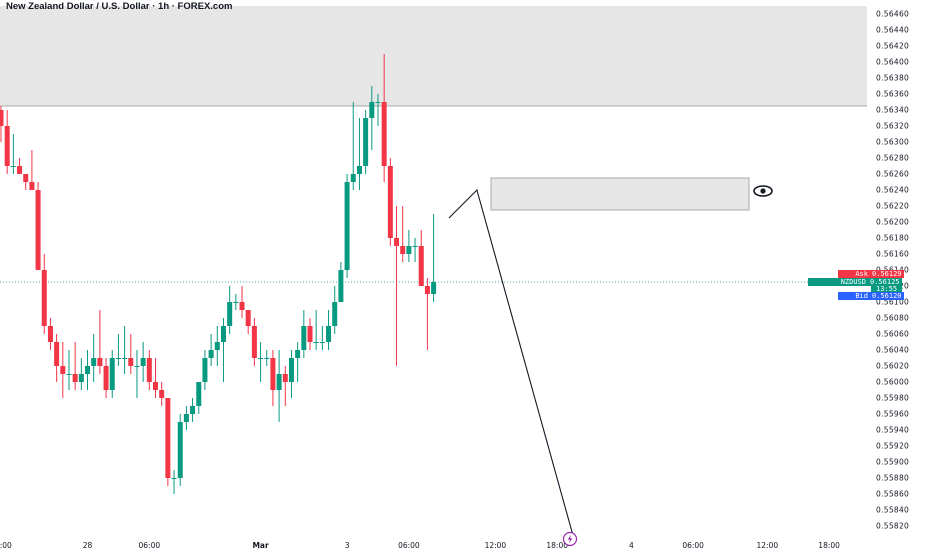 This screenshot has width=932, height=555. I want to click on price-tick-label: 0.56100, so click(892, 302).